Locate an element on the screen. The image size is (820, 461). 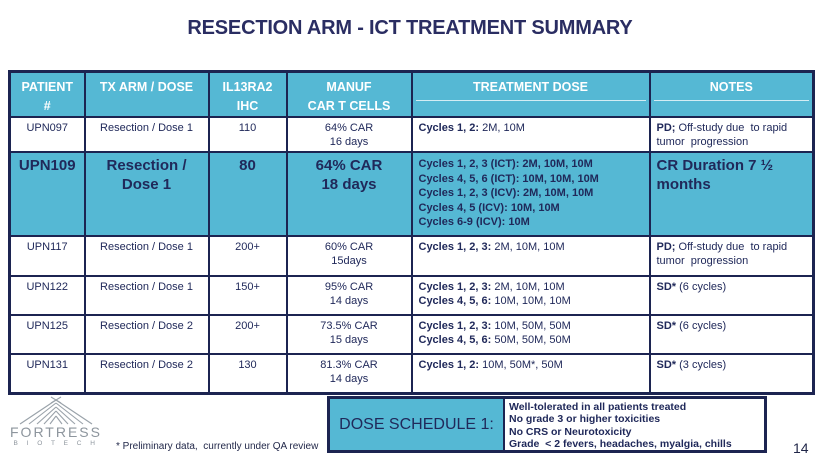
cell-line: Cycles 1, 2: 2M, 10M is located at coordinates (471, 128).